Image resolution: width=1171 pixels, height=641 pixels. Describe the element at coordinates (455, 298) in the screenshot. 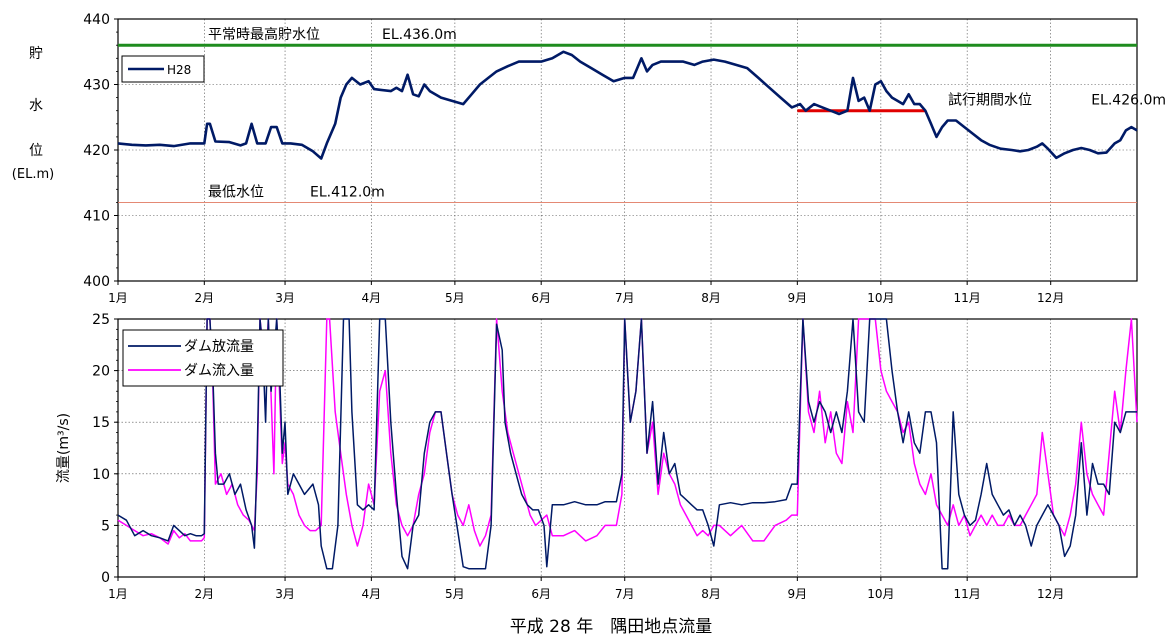

I see `chart1-xtick-label: 5月` at that location.